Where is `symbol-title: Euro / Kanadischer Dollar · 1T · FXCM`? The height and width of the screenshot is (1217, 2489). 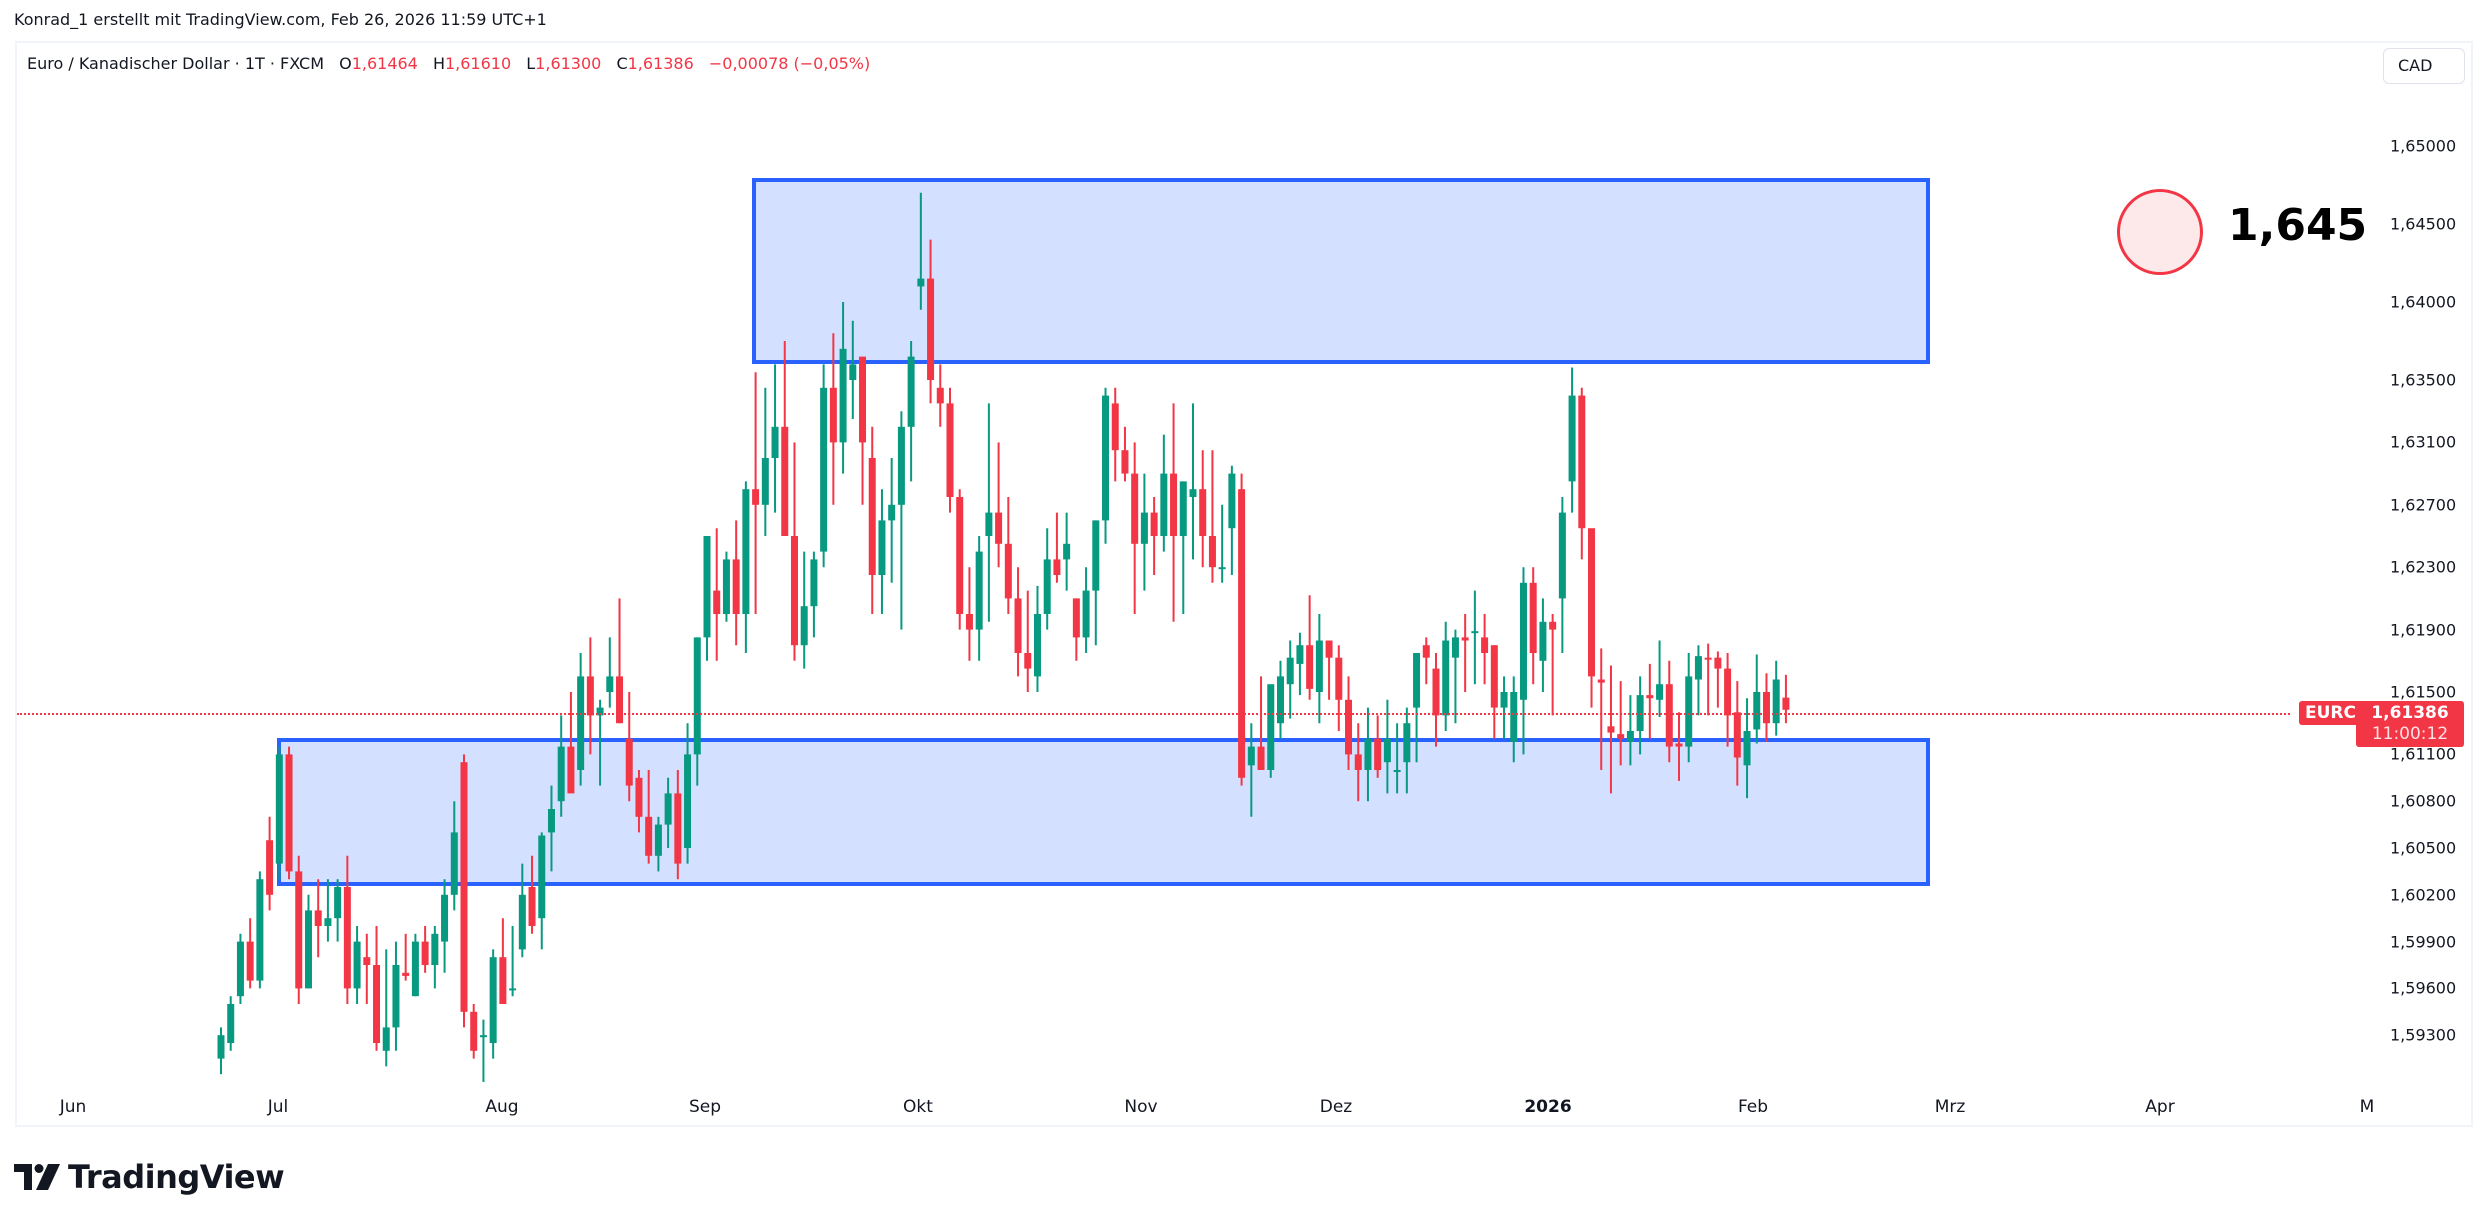 symbol-title: Euro / Kanadischer Dollar · 1T · FXCM is located at coordinates (175, 63).